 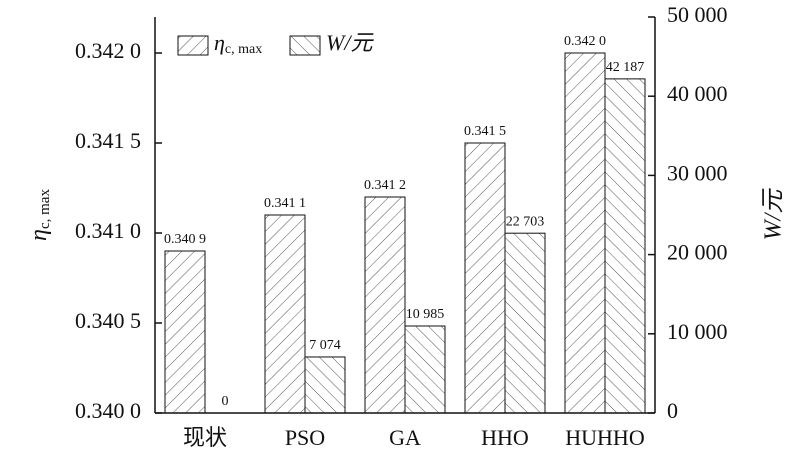 I want to click on value-label: 0.340 9, so click(x=185, y=239).